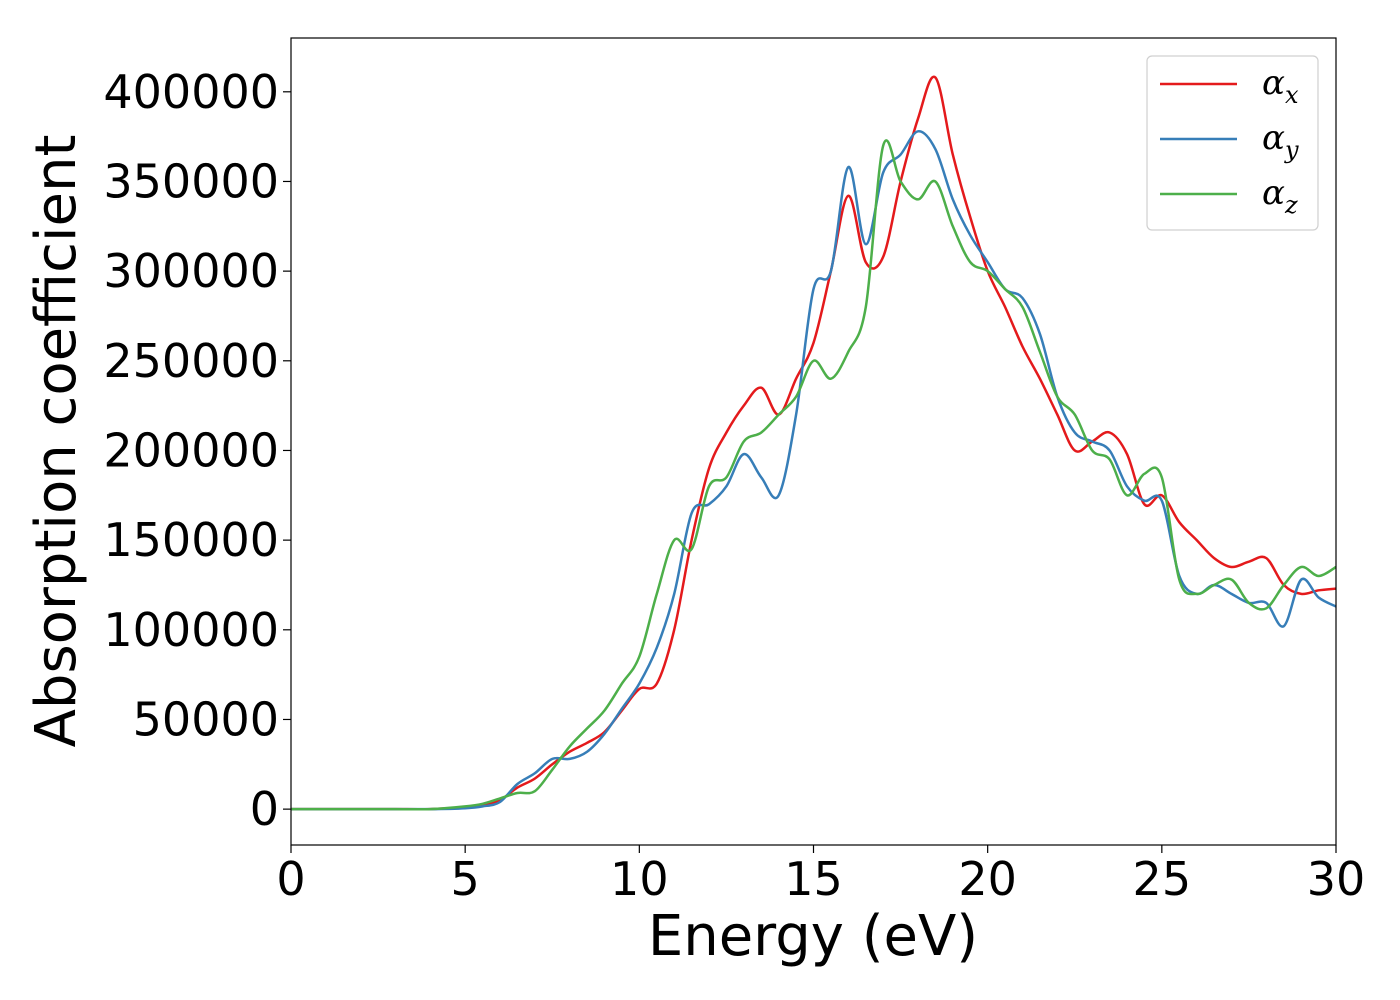 The width and height of the screenshot is (1400, 1000). I want to click on y-tick-label: 350000, so click(191, 181).